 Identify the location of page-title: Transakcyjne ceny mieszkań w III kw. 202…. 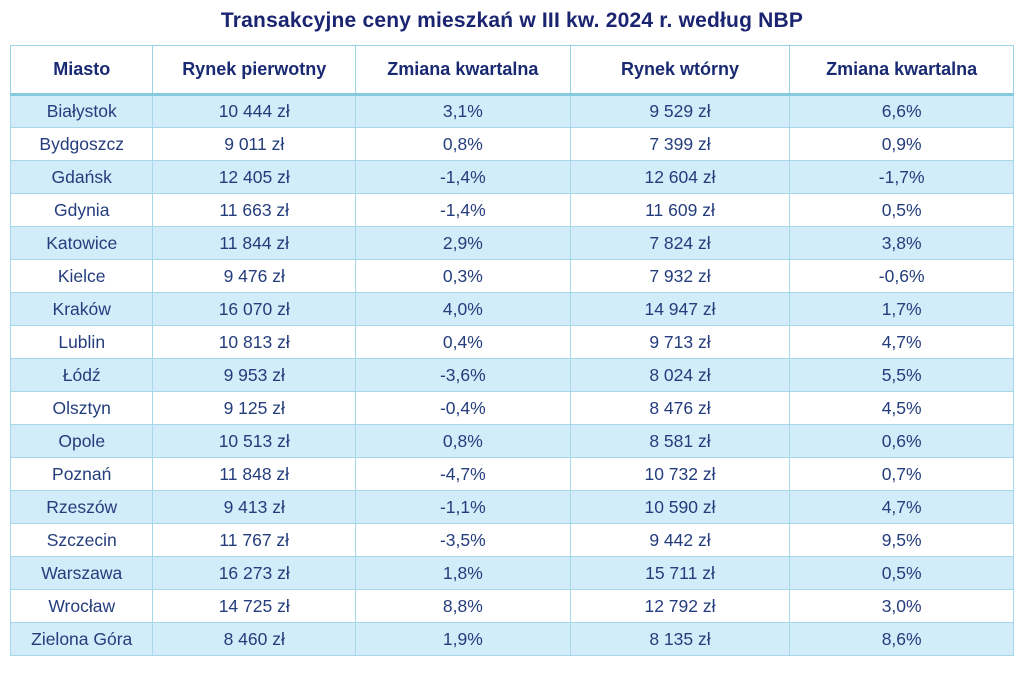
(512, 20).